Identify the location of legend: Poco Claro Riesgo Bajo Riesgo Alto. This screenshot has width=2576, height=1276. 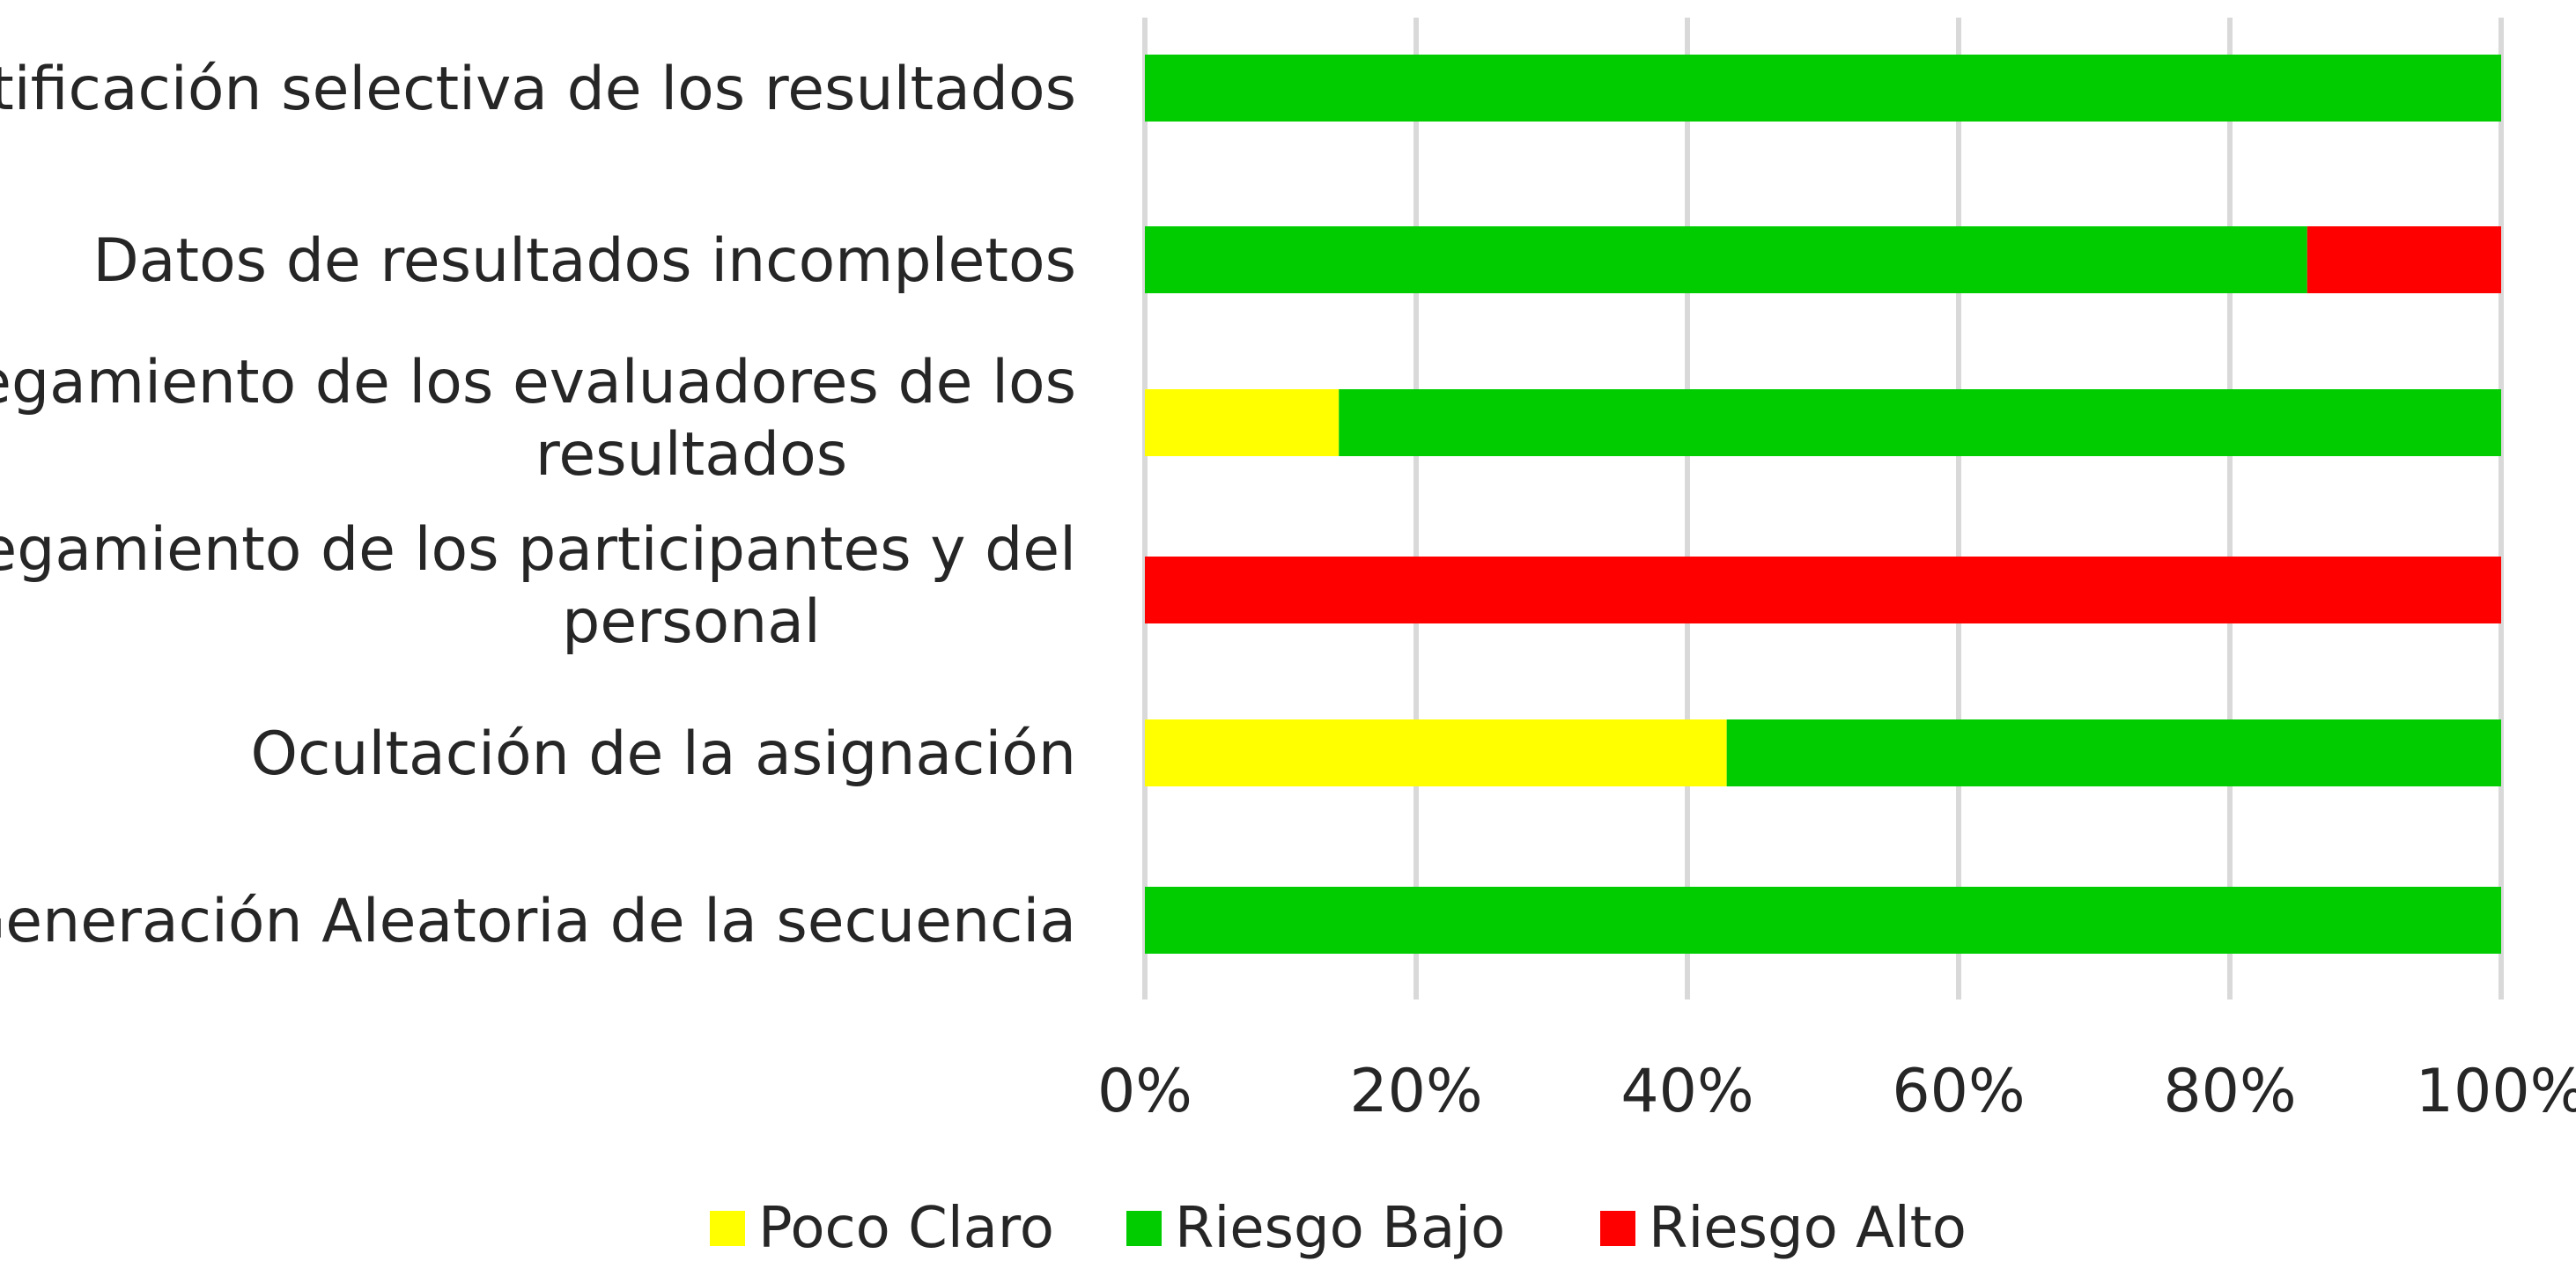
(1338, 1228).